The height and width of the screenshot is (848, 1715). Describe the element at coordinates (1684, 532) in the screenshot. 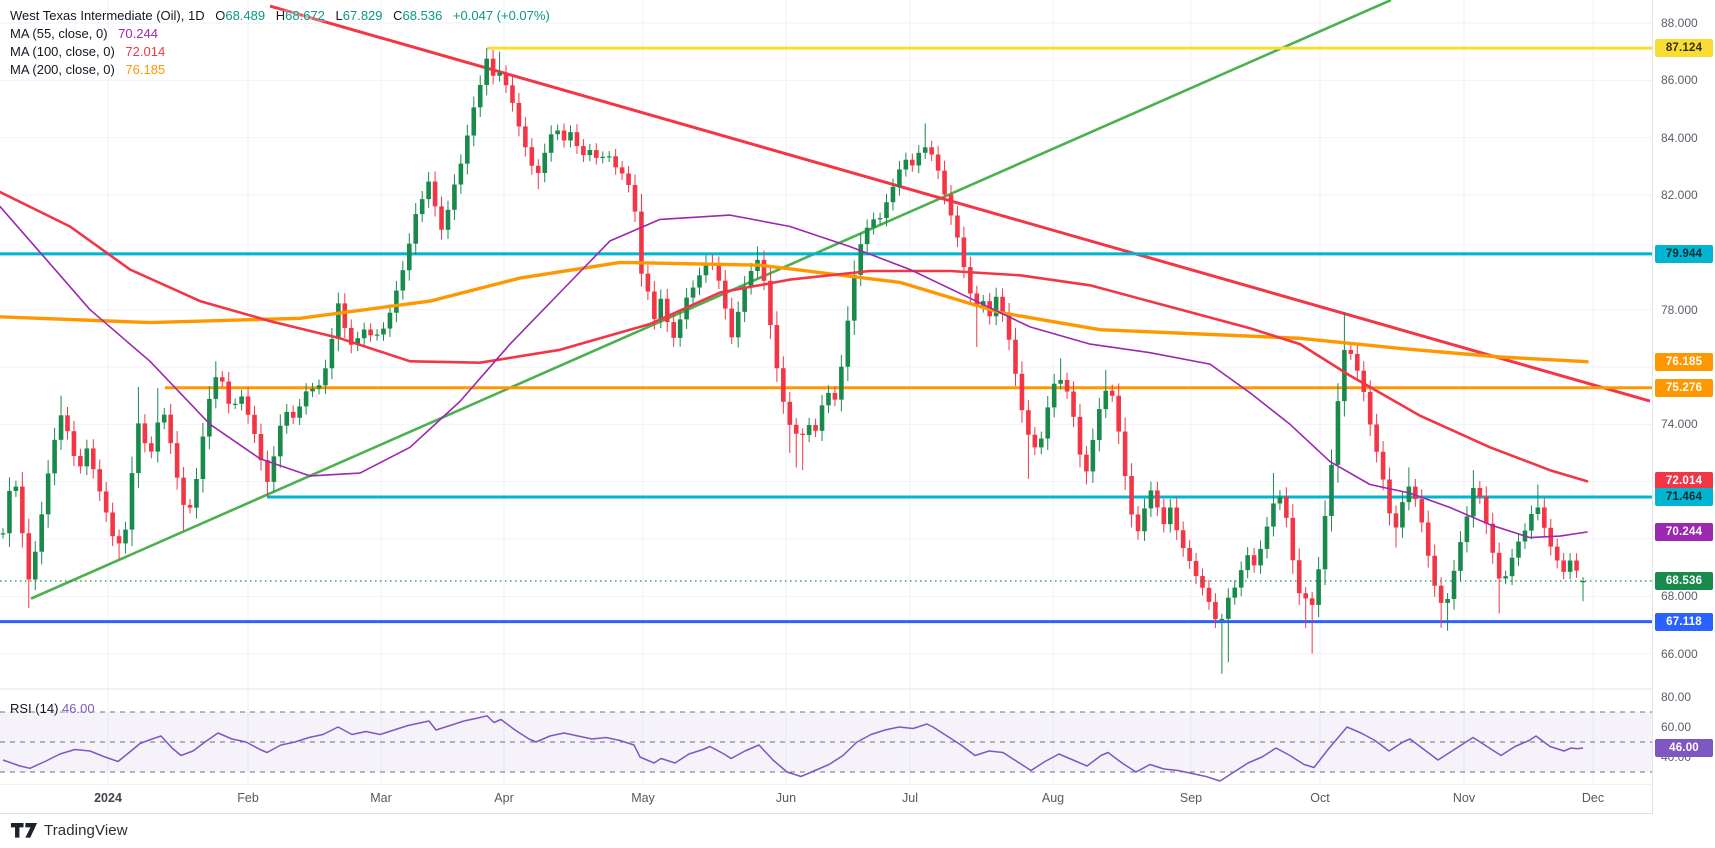

I see `price-level-badge: 70.244` at that location.